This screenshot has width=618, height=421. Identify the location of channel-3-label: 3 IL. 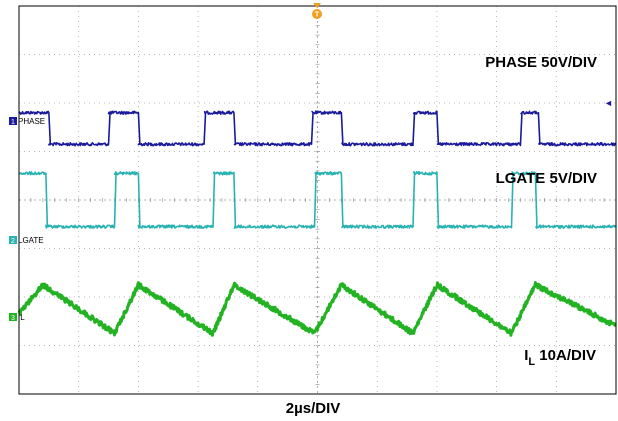
(17, 317).